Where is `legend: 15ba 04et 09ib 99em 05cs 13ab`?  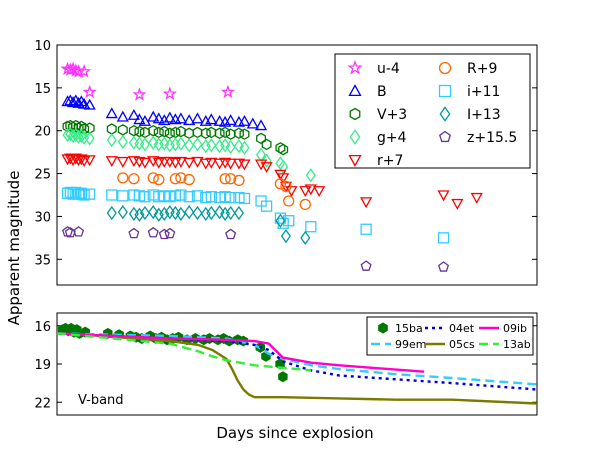 legend: 15ba 04et 09ib 99em 05cs 13ab is located at coordinates (450, 336).